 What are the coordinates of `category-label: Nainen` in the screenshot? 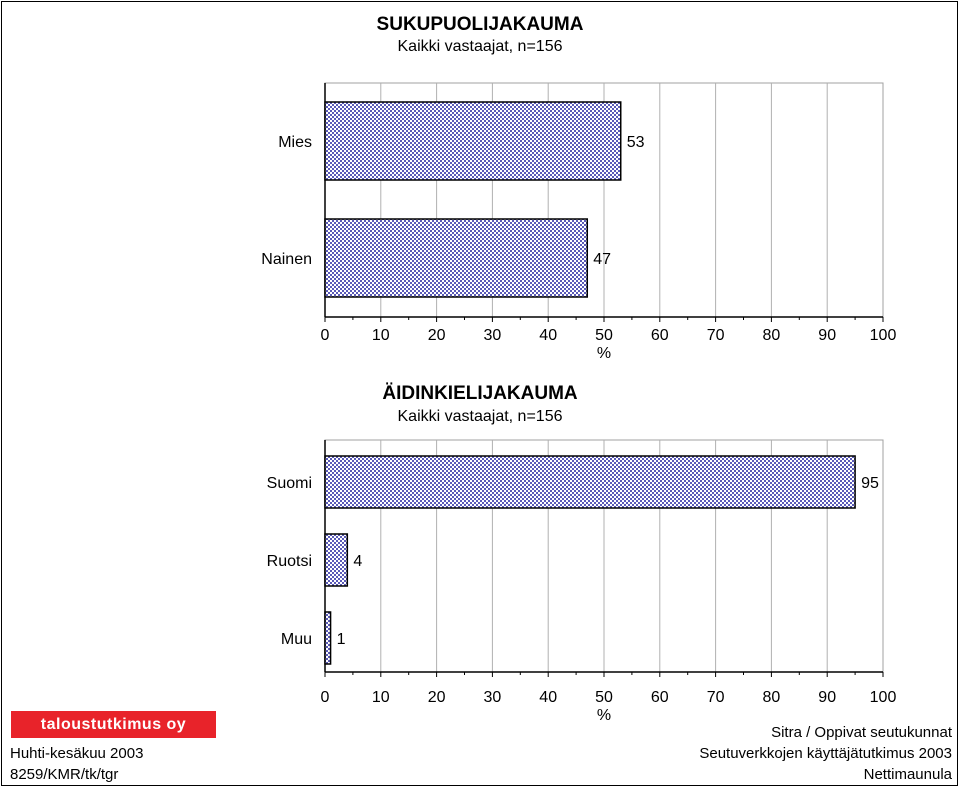 It's located at (286, 259).